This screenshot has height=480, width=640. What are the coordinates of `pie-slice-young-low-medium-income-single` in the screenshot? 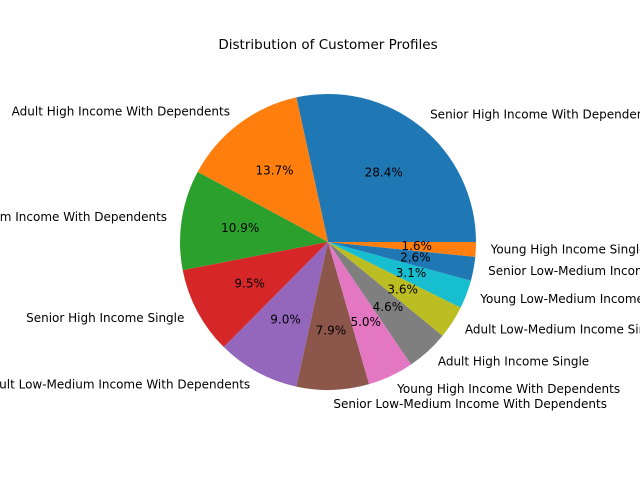 It's located at (399, 275).